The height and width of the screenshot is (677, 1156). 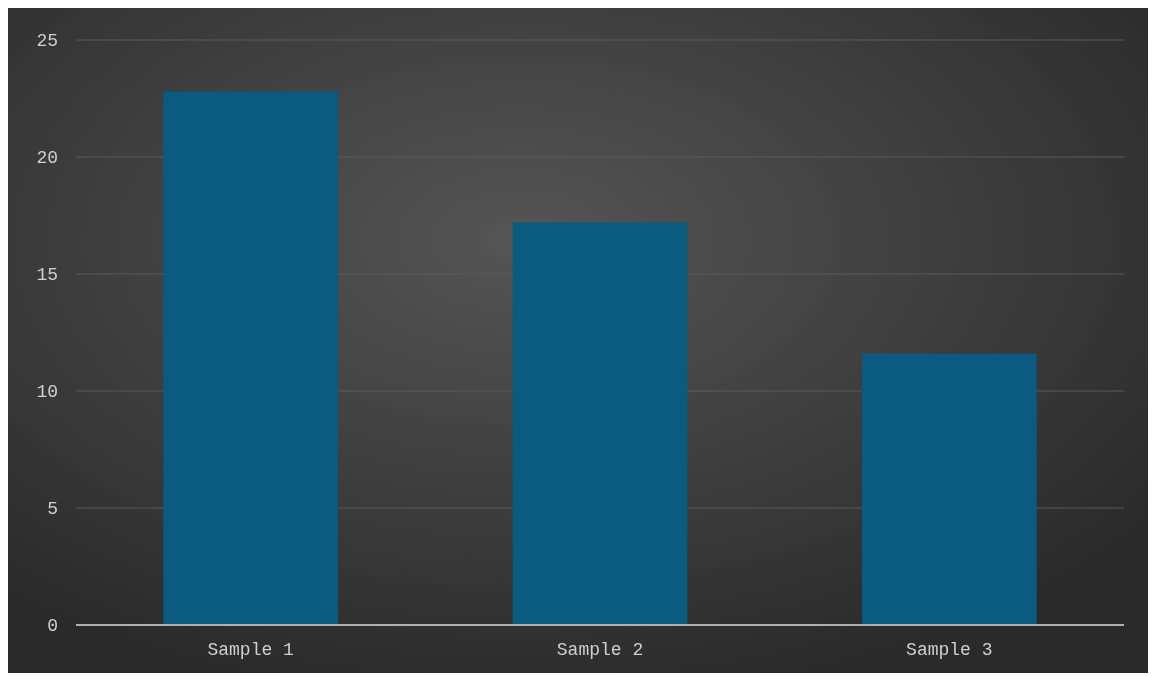 I want to click on x-tick-label: Sample 3, so click(x=949, y=650).